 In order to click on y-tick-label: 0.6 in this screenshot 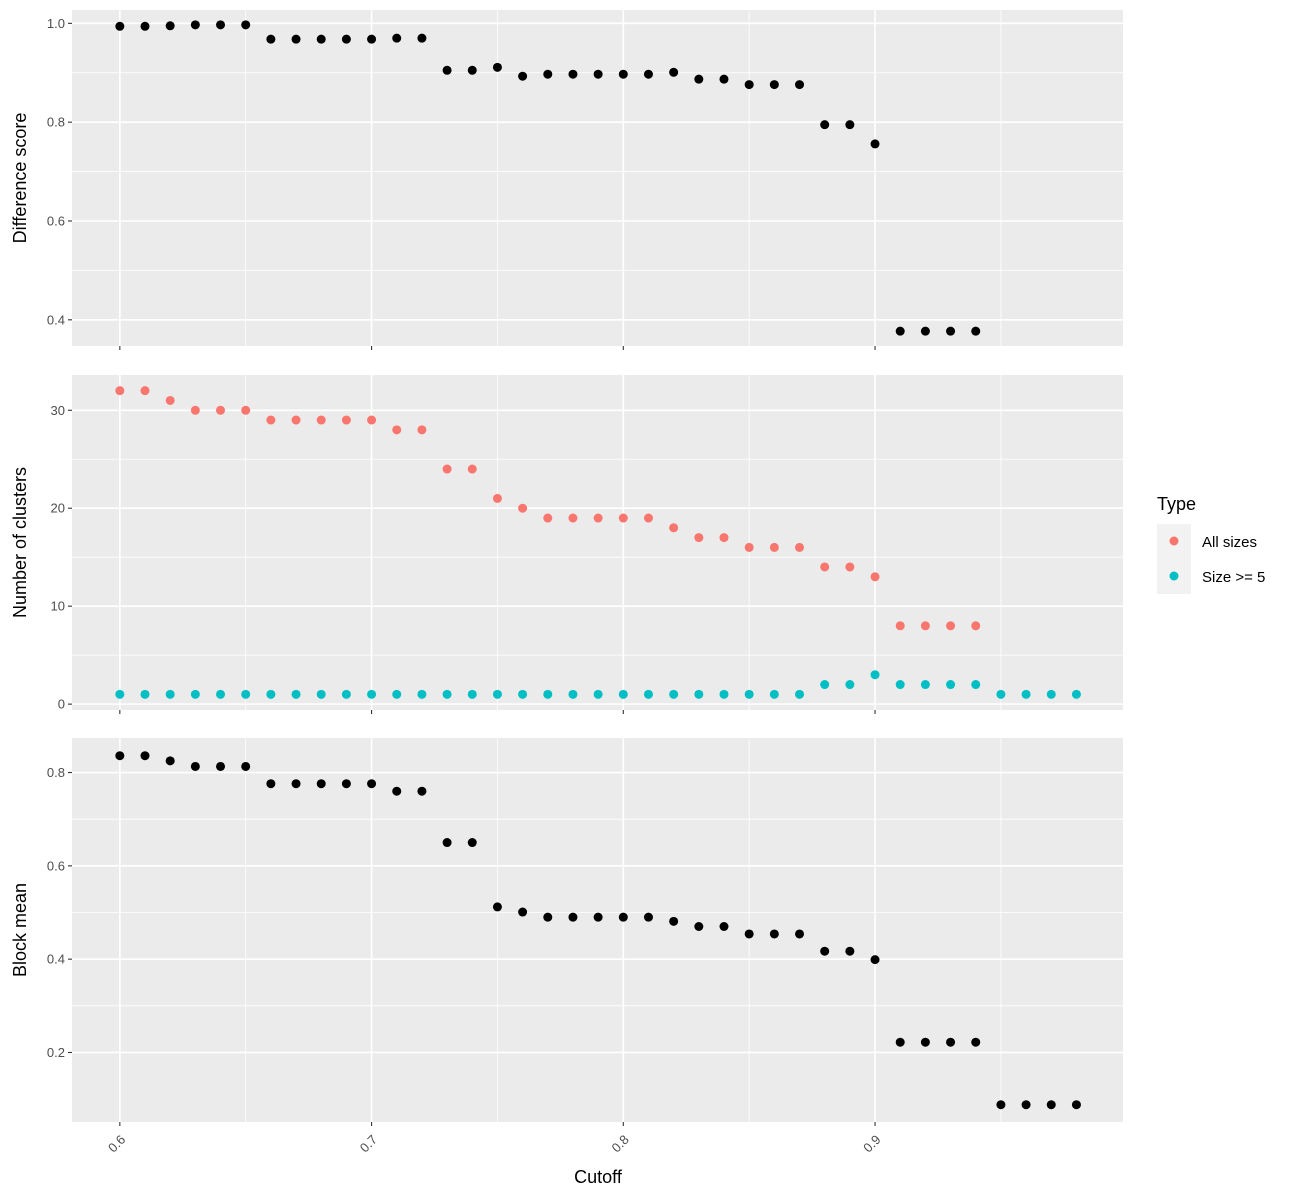, I will do `click(56, 865)`.